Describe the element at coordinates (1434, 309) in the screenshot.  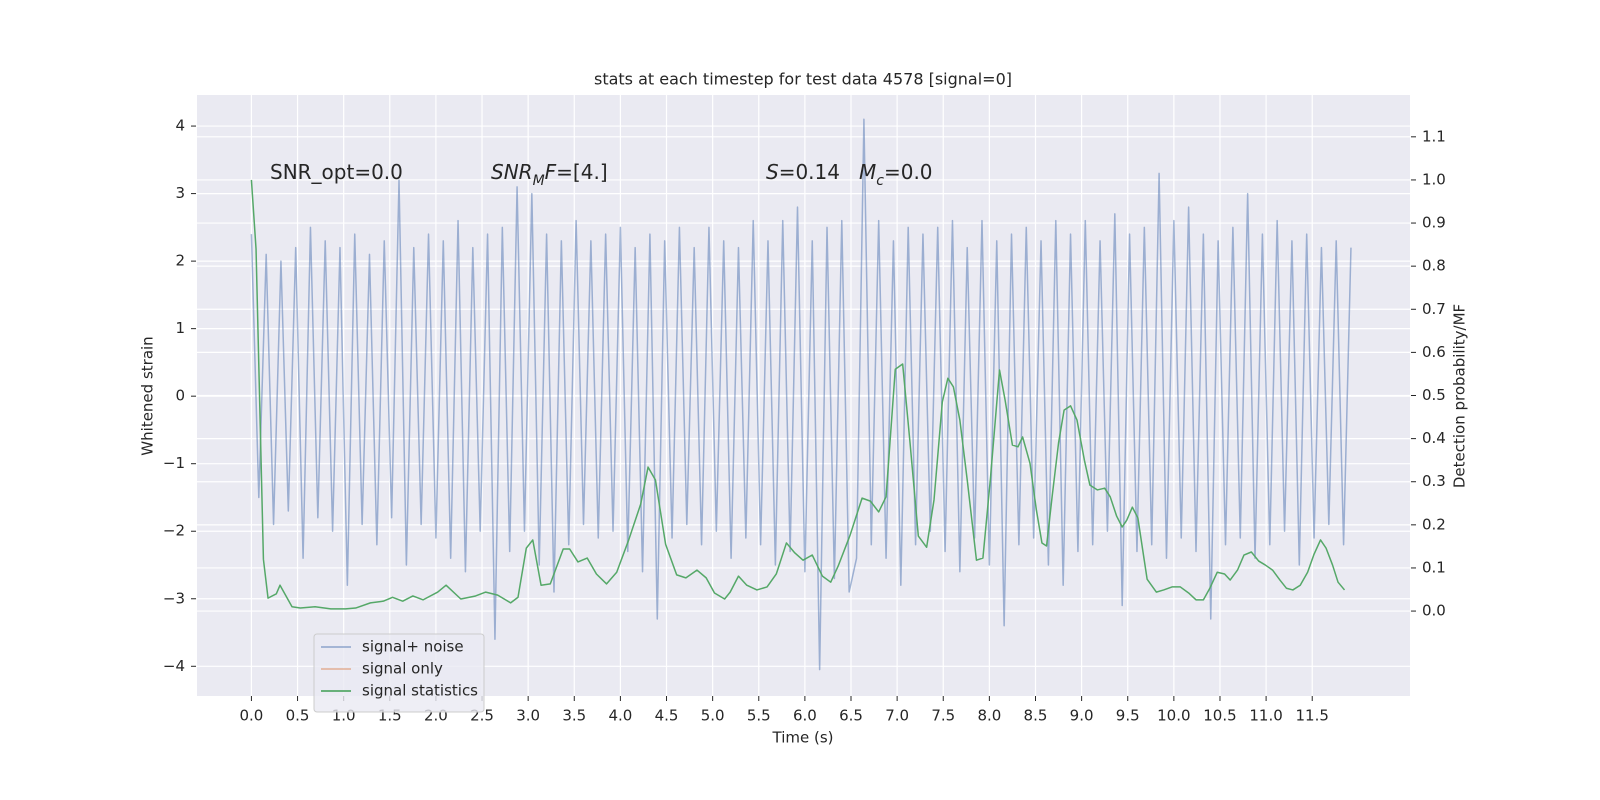
I see `y2-tick-label: 0.7` at that location.